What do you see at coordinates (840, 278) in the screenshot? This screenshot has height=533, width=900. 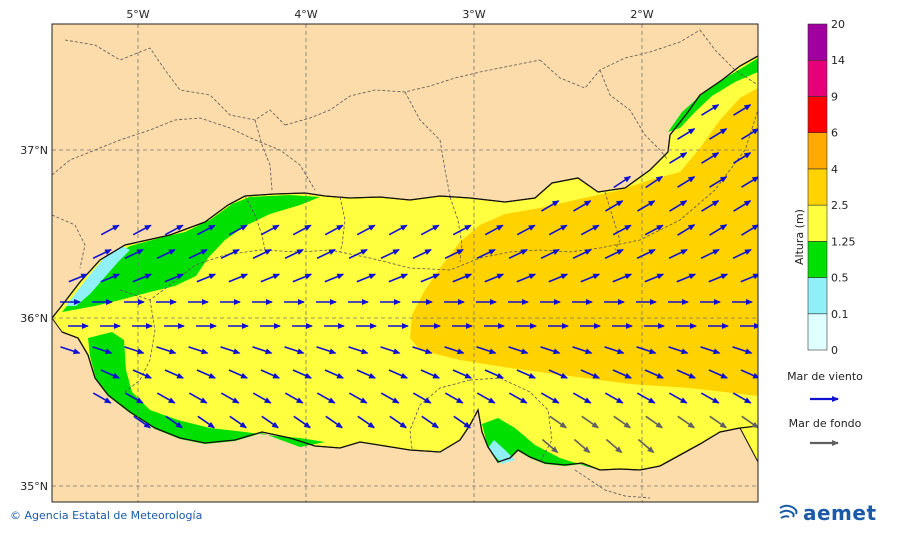 I see `colorbar-tick-label: 0.5` at bounding box center [840, 278].